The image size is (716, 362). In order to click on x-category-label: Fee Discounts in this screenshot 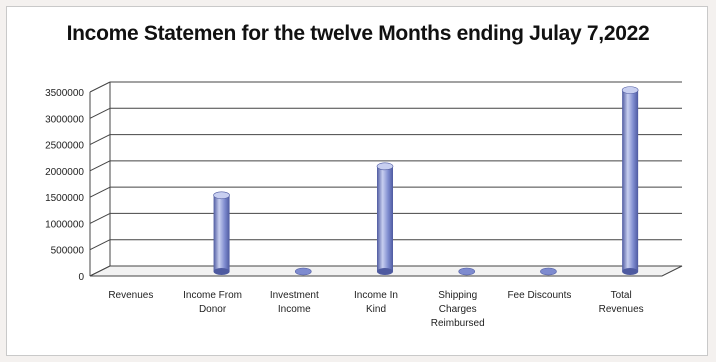, I will do `click(539, 295)`.